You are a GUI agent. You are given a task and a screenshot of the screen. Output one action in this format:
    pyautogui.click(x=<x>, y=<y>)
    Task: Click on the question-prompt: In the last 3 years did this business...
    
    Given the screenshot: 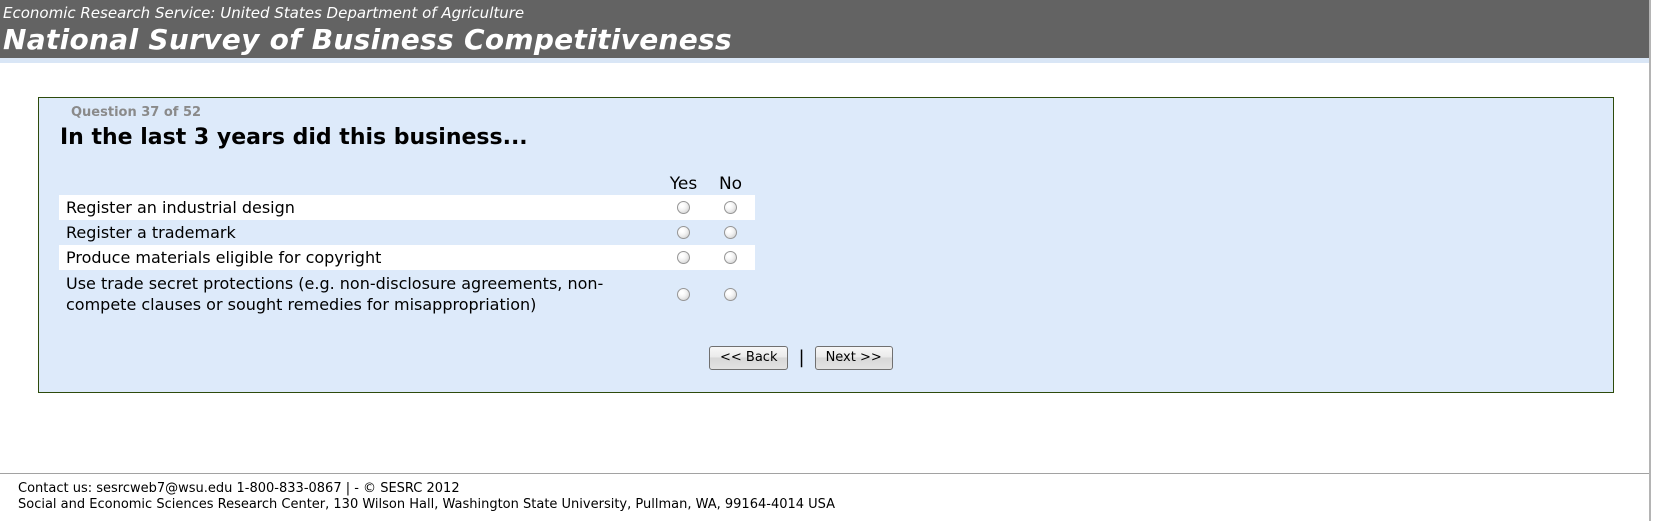 What is the action you would take?
    pyautogui.click(x=294, y=137)
    